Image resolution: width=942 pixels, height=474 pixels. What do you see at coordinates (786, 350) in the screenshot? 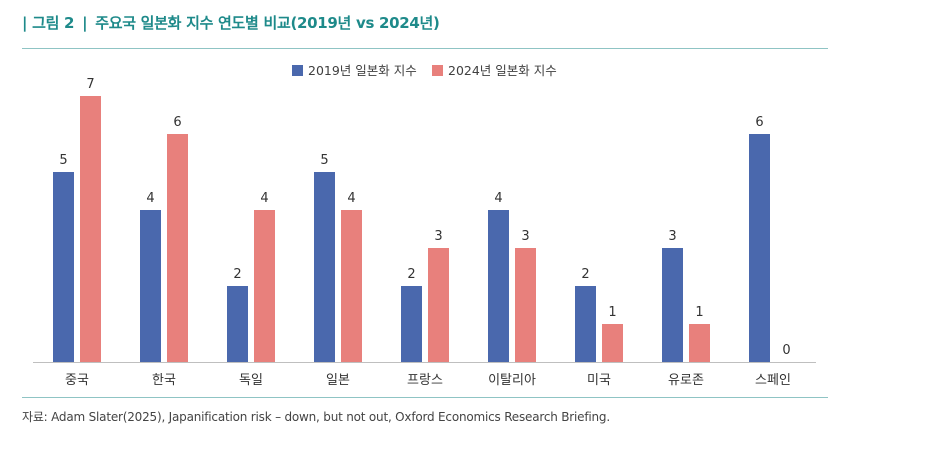
I see `value-label-series2-9: 0` at bounding box center [786, 350].